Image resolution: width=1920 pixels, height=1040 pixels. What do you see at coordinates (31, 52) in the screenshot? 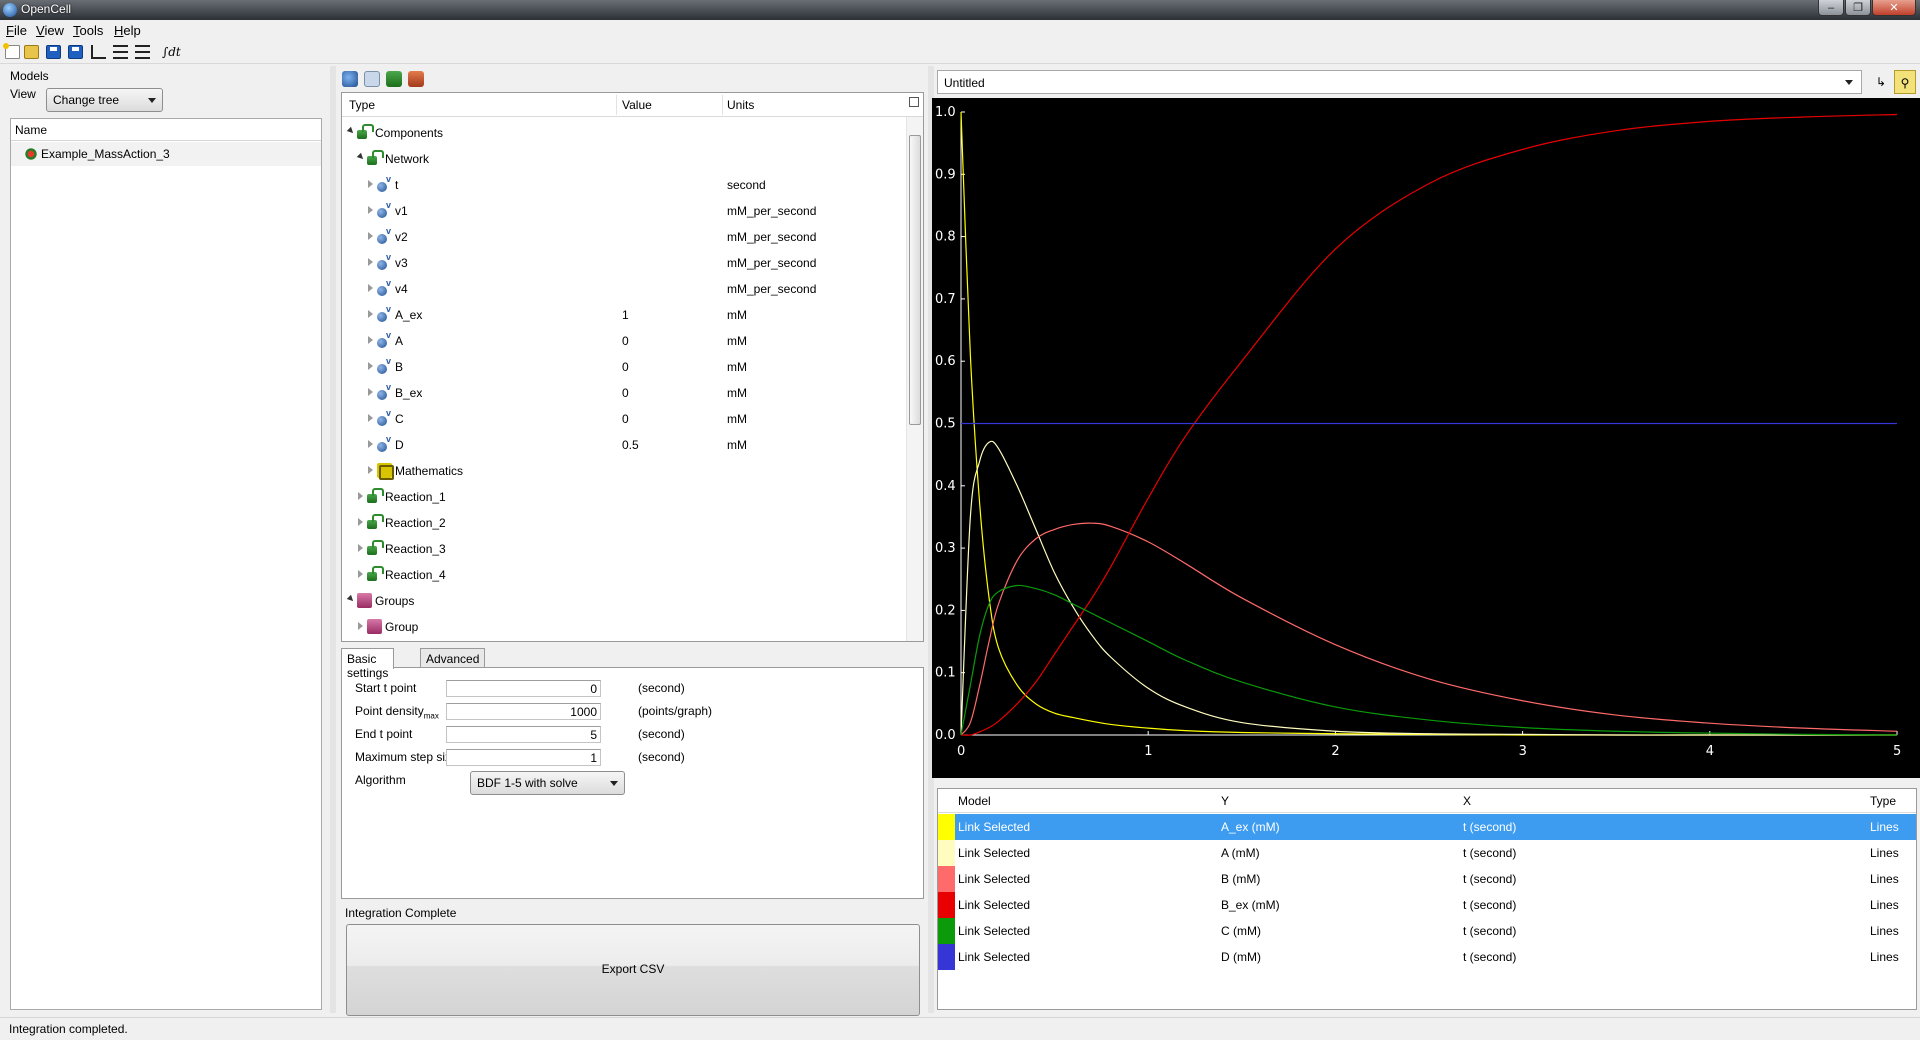
I see `open-folder-icon` at bounding box center [31, 52].